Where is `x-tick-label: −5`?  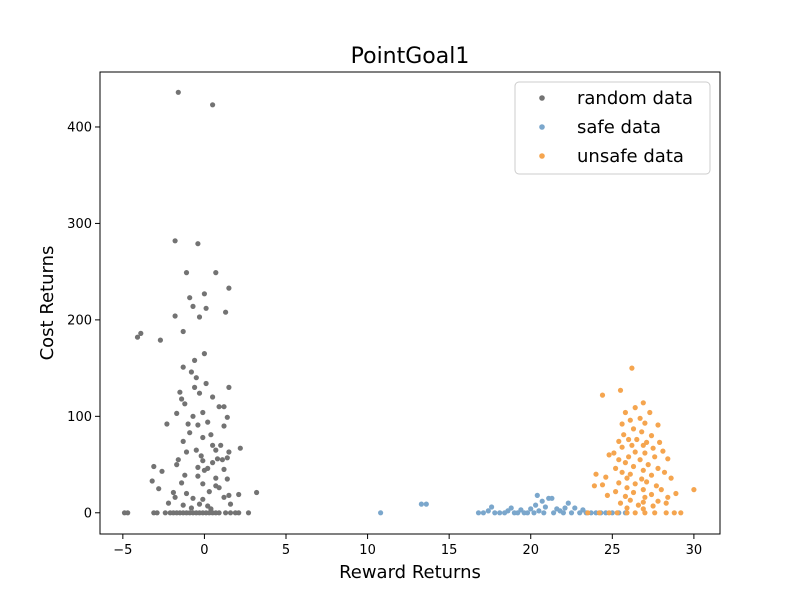 x-tick-label: −5 is located at coordinates (122, 550).